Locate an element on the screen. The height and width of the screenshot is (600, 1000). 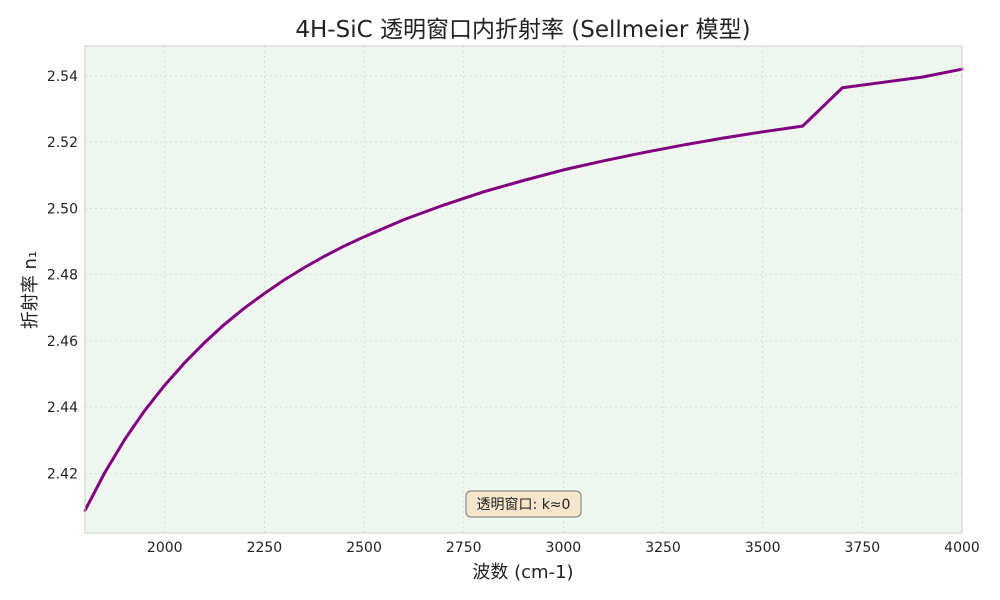
chart-title: 4H-SiC 透明窗口内折射率 (Sellmeier 模型) is located at coordinates (522, 30).